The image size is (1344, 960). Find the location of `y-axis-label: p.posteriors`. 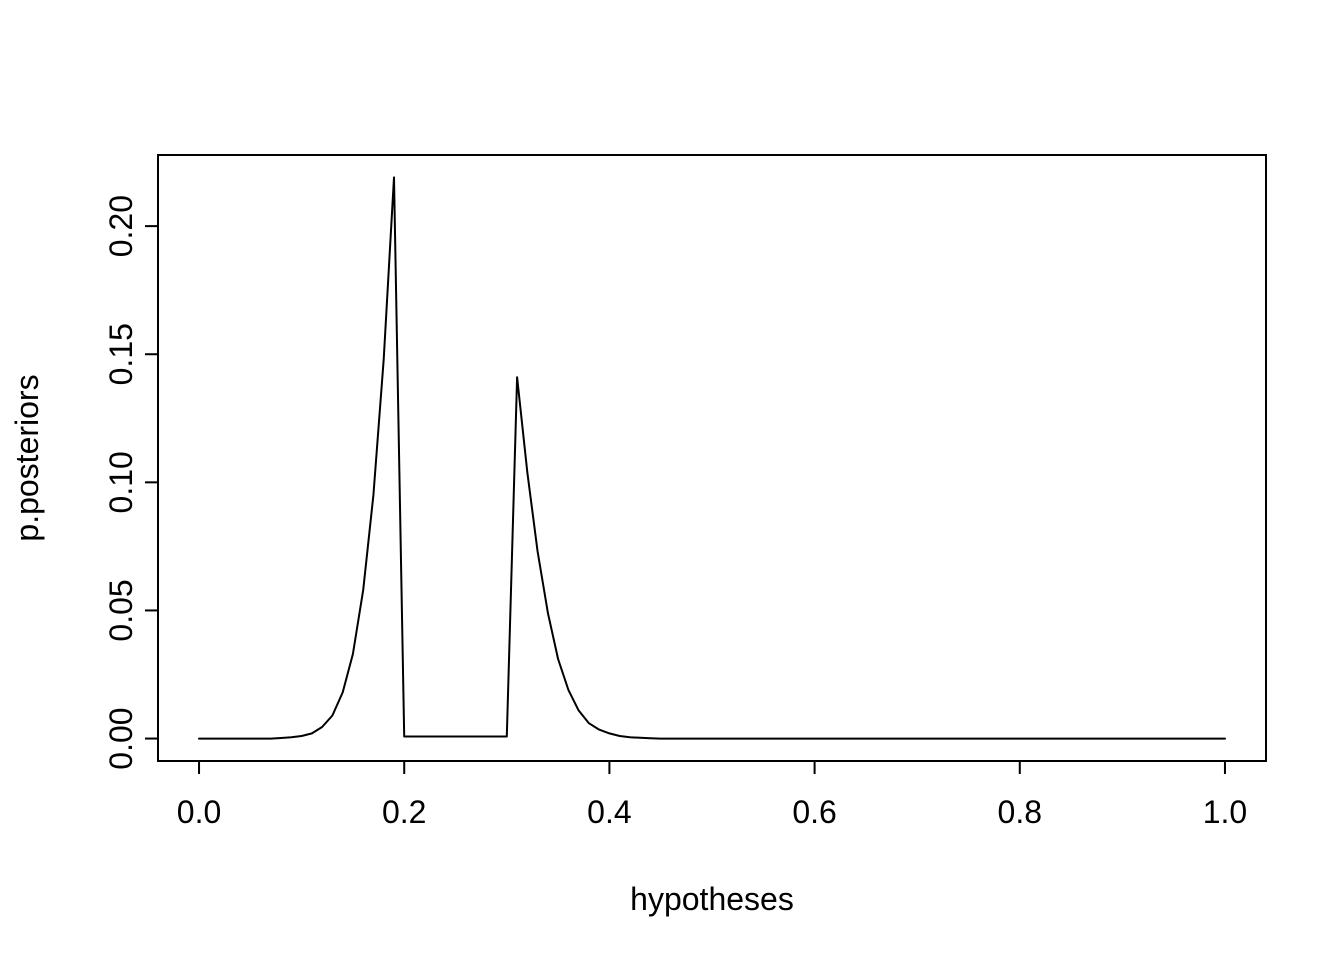

y-axis-label: p.posteriors is located at coordinates (27, 457).